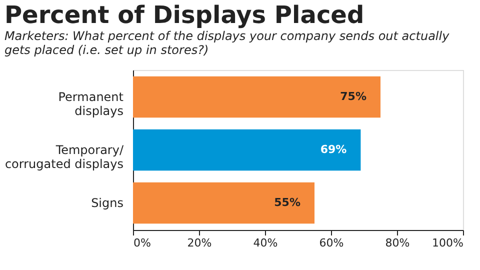 The height and width of the screenshot is (270, 480). What do you see at coordinates (199, 243) in the screenshot?
I see `x-tick-label: 20%` at bounding box center [199, 243].